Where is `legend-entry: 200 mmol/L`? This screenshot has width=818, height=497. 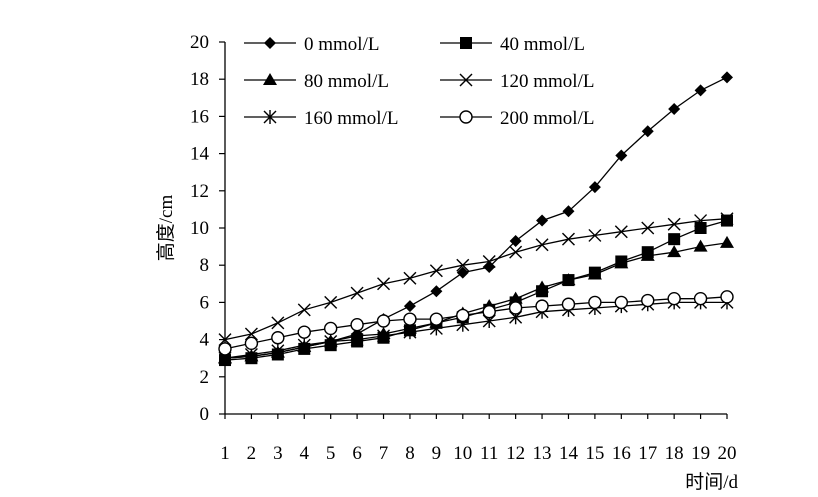
legend-entry: 200 mmol/L is located at coordinates (517, 118).